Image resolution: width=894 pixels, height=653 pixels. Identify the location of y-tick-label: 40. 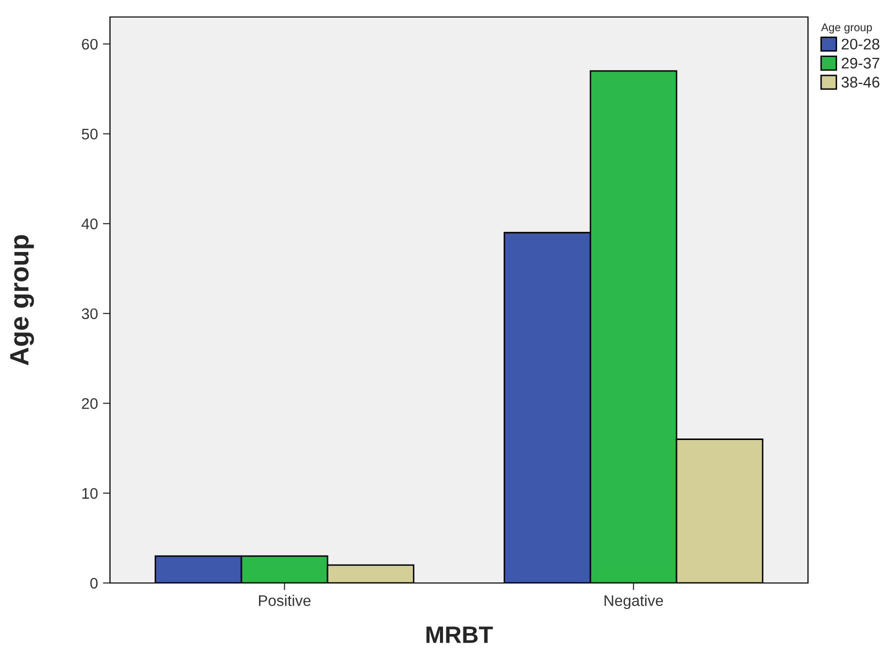
(90, 224).